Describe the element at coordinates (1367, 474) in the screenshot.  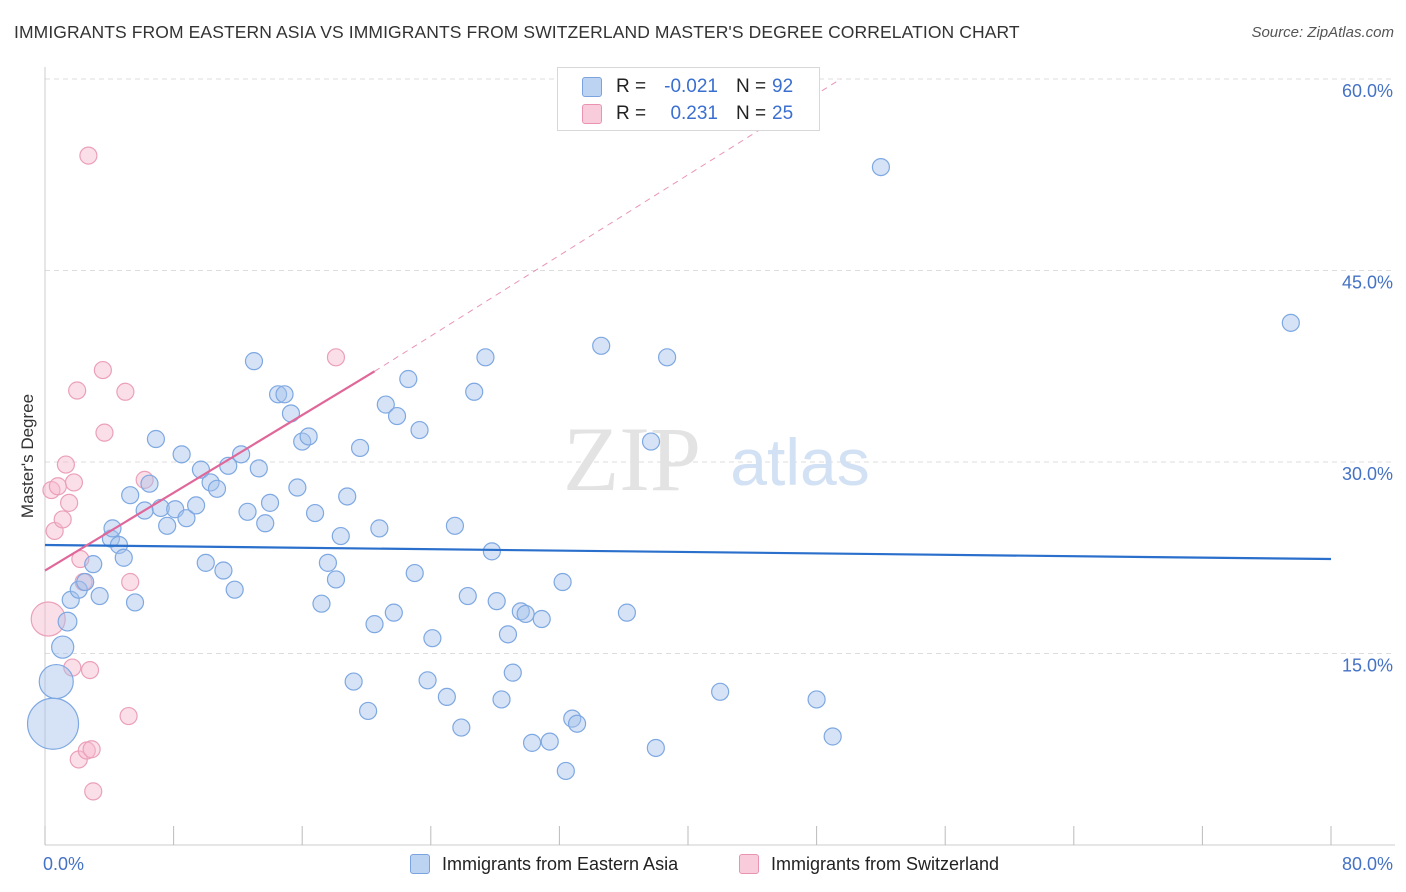
I see `y-tick-label: 30.0%` at that location.